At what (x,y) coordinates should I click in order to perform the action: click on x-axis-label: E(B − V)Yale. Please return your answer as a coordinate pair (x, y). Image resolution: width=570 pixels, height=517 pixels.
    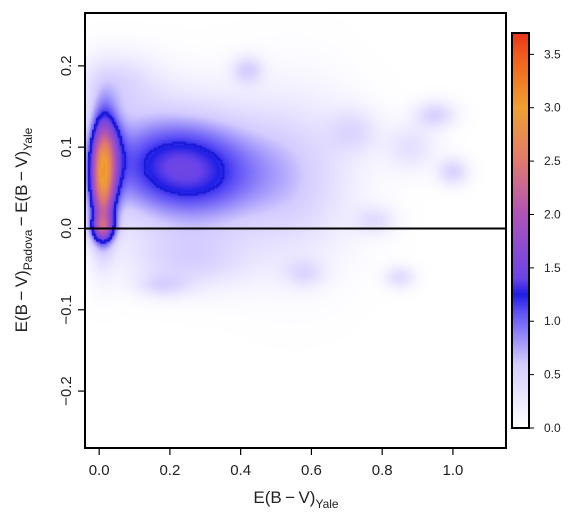
    Looking at the image, I should click on (296, 499).